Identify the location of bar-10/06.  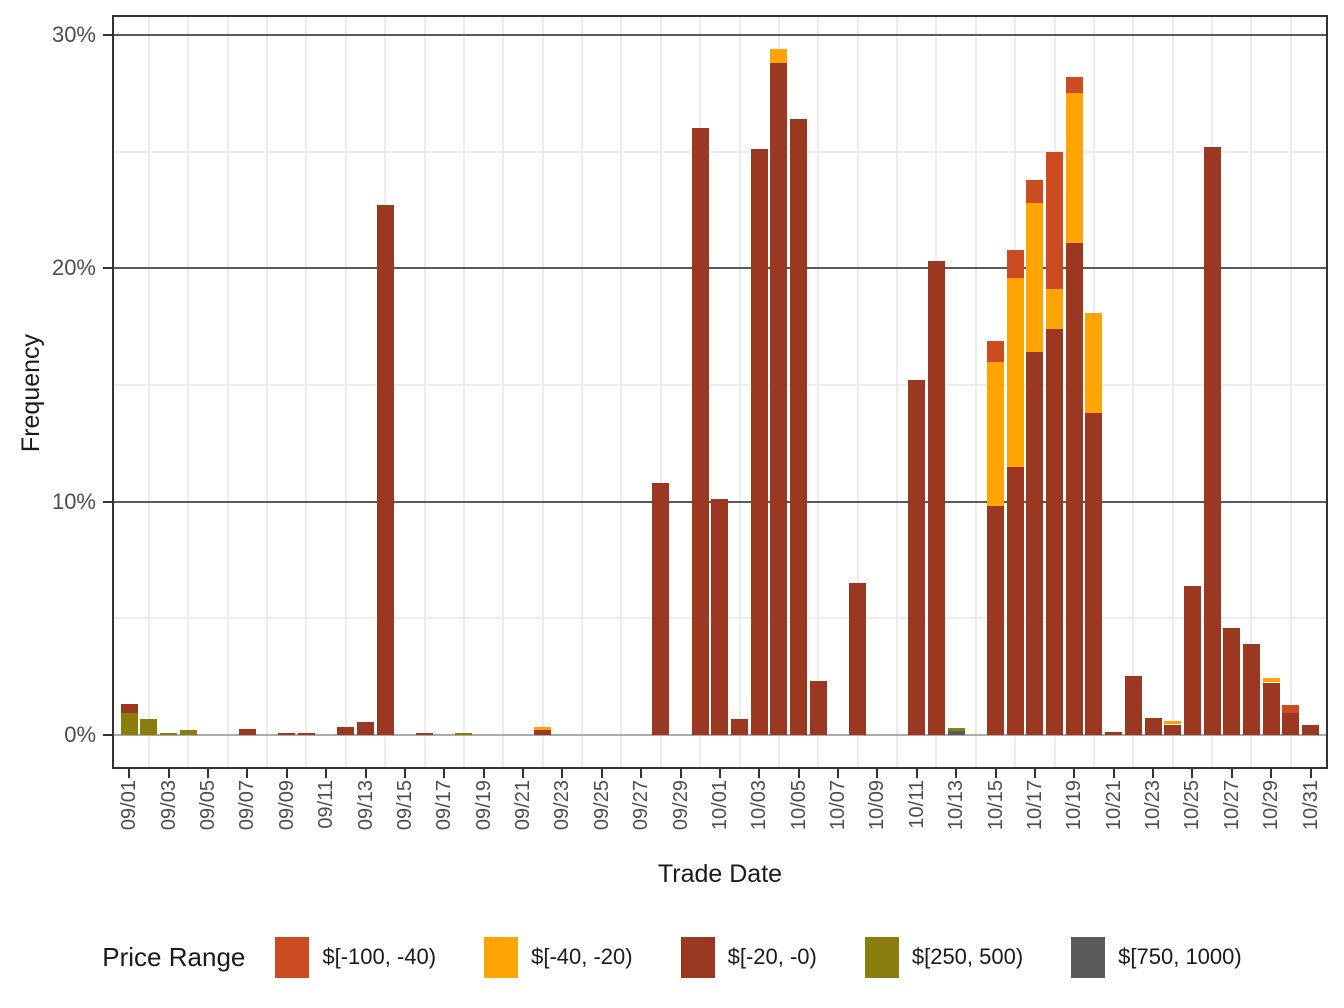
(818, 392).